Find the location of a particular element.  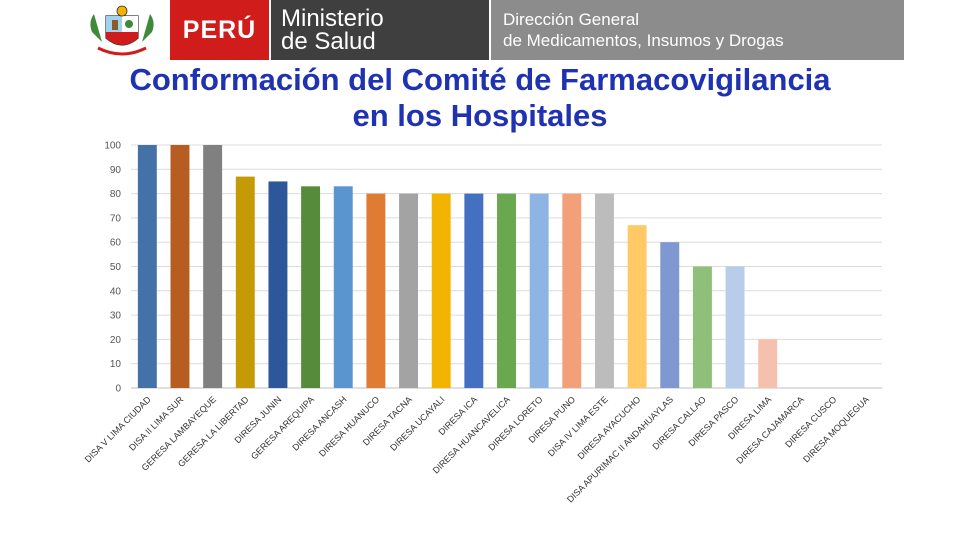

coat-of-arms-icon is located at coordinates (122, 30).